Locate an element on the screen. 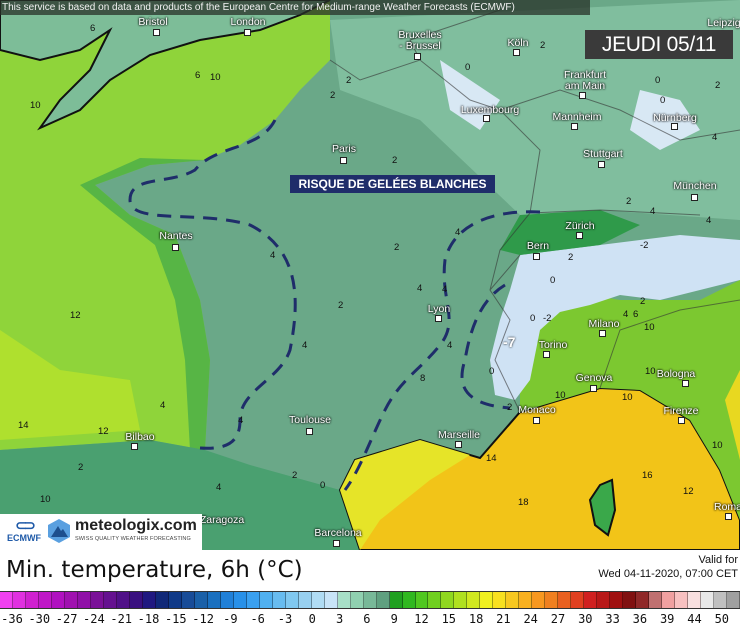 The image size is (740, 630). city-label: Toulouse is located at coordinates (310, 420).